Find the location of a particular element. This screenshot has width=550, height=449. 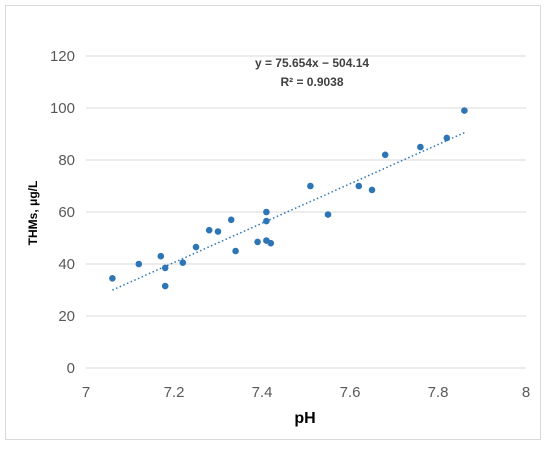

y-tick-label: 100 is located at coordinates (62, 108).